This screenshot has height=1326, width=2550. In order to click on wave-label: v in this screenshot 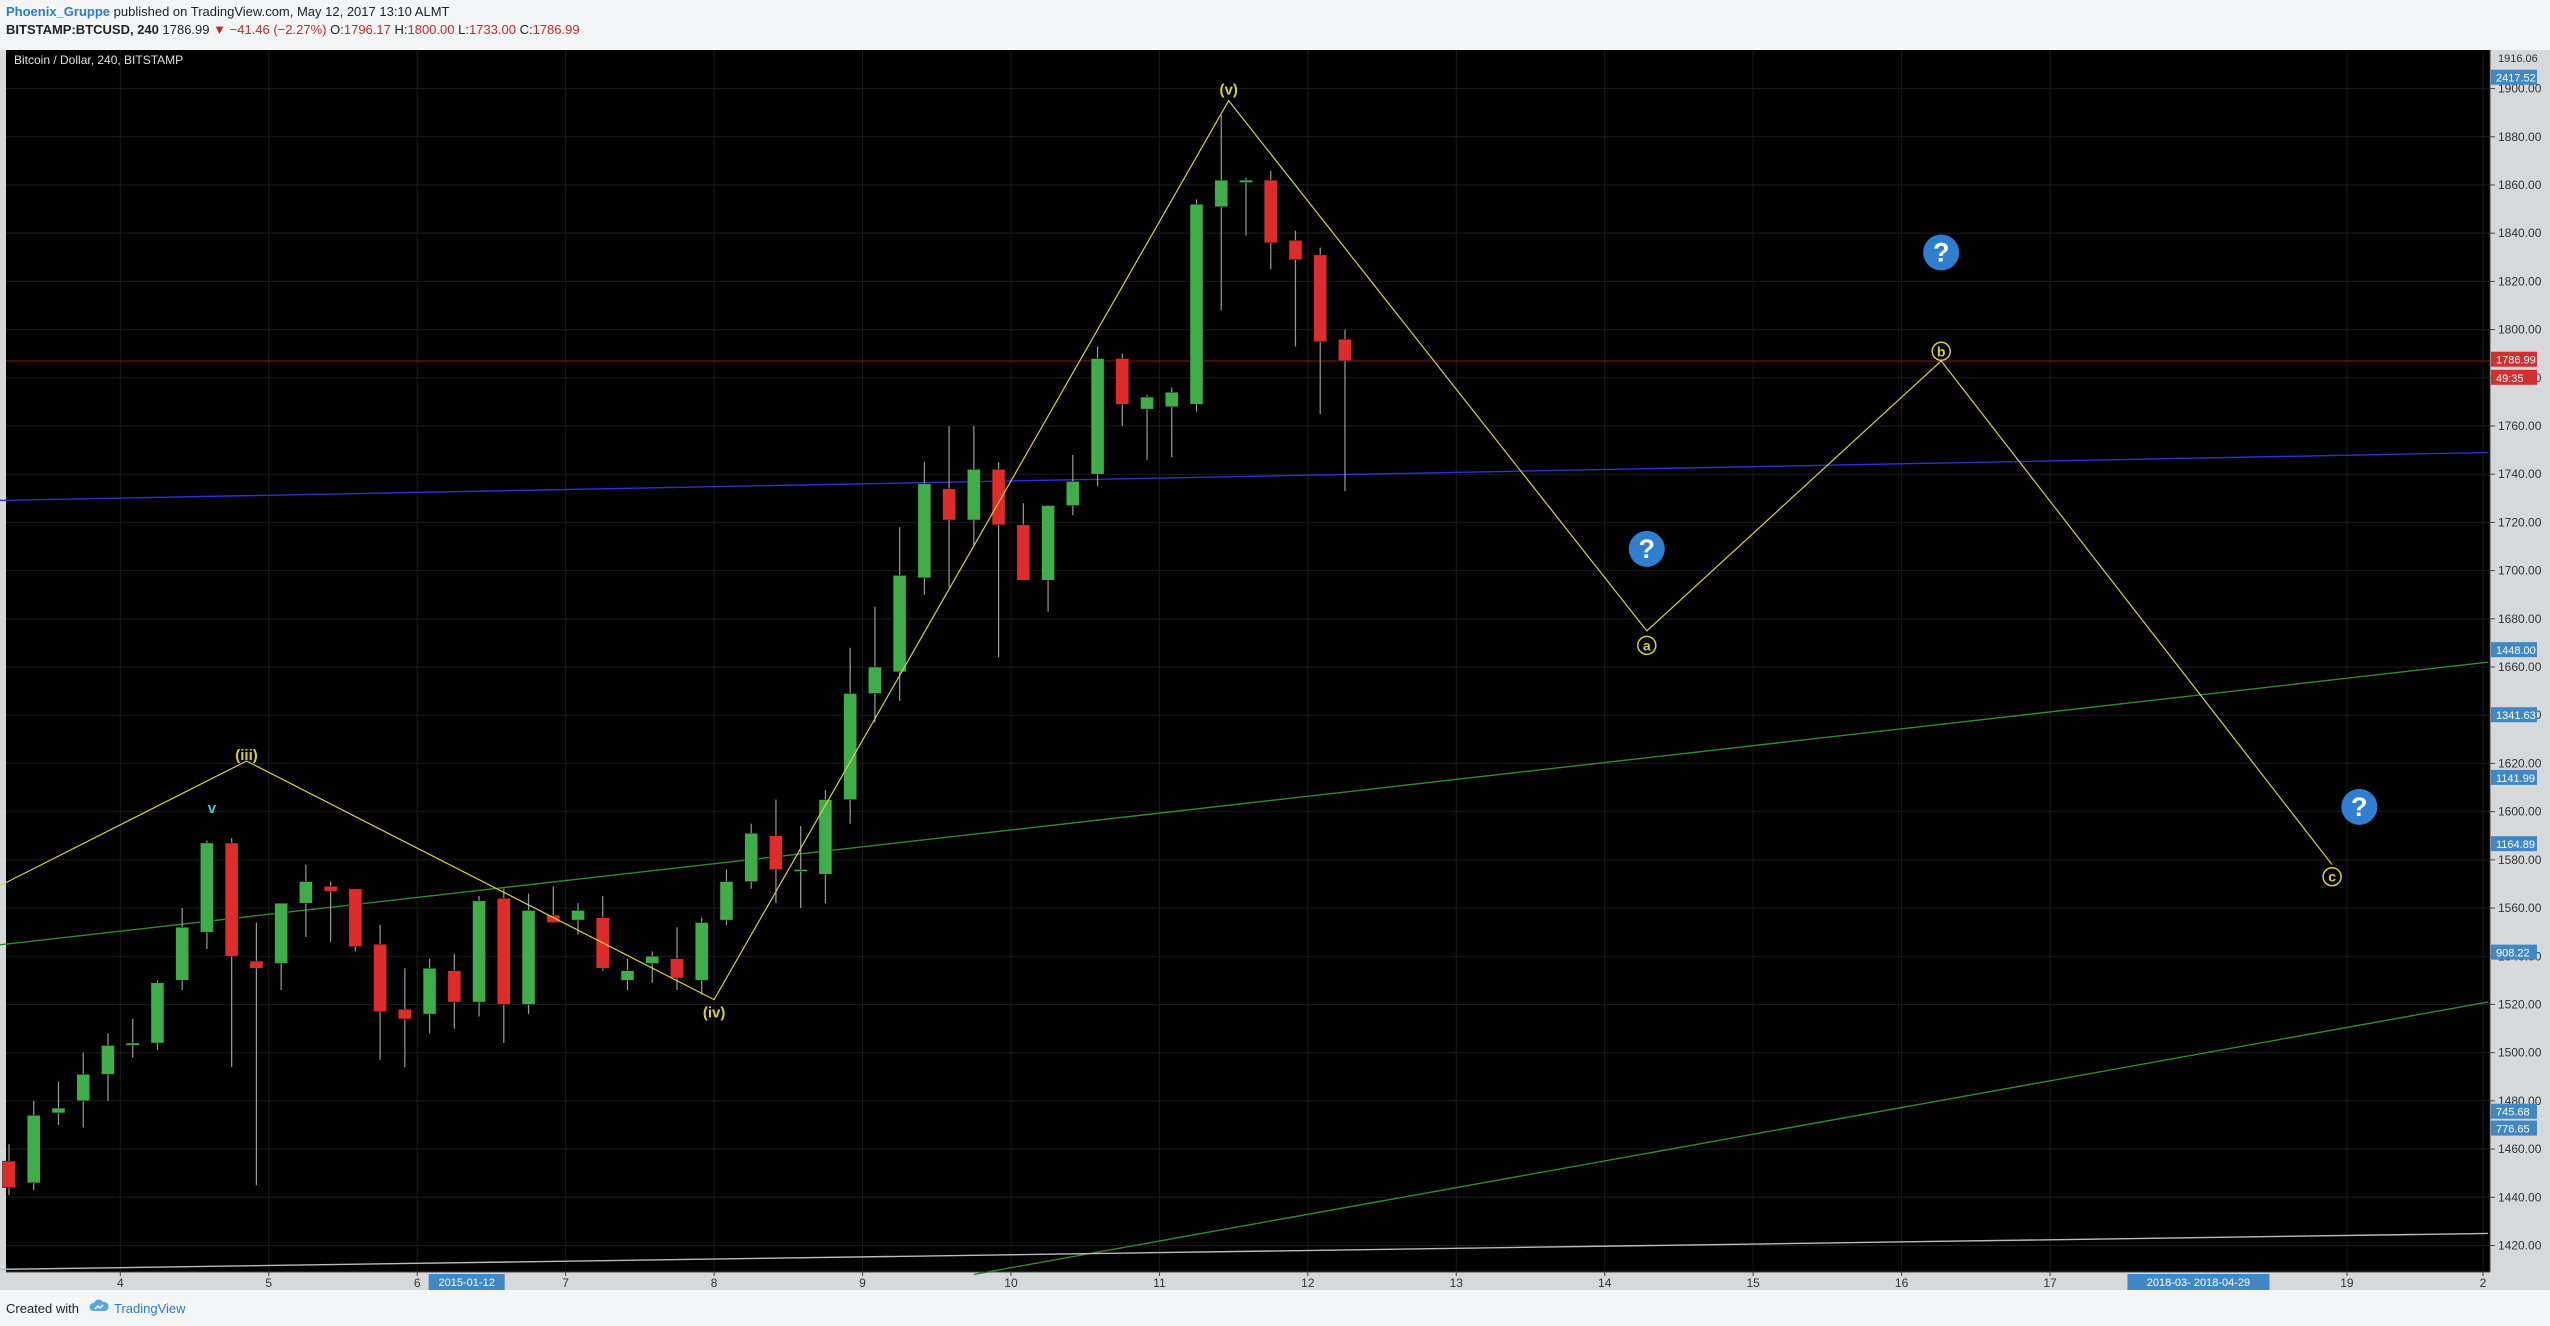, I will do `click(212, 808)`.